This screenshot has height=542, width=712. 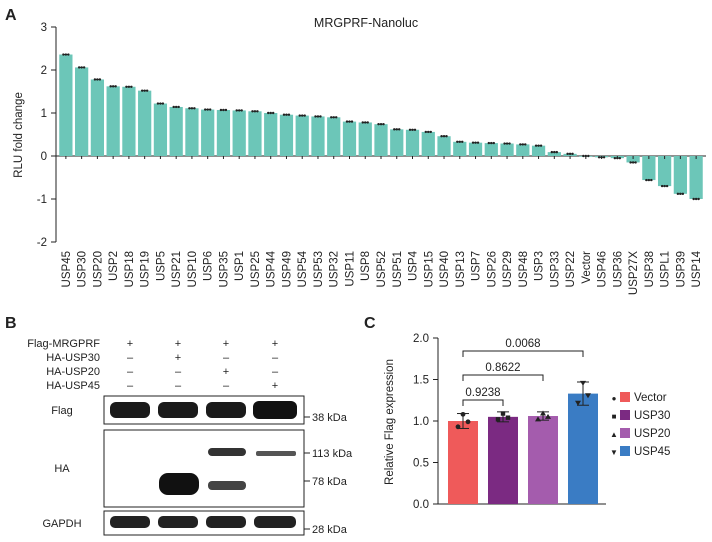 What do you see at coordinates (226, 410) in the screenshot?
I see `band-flag-lane3` at bounding box center [226, 410].